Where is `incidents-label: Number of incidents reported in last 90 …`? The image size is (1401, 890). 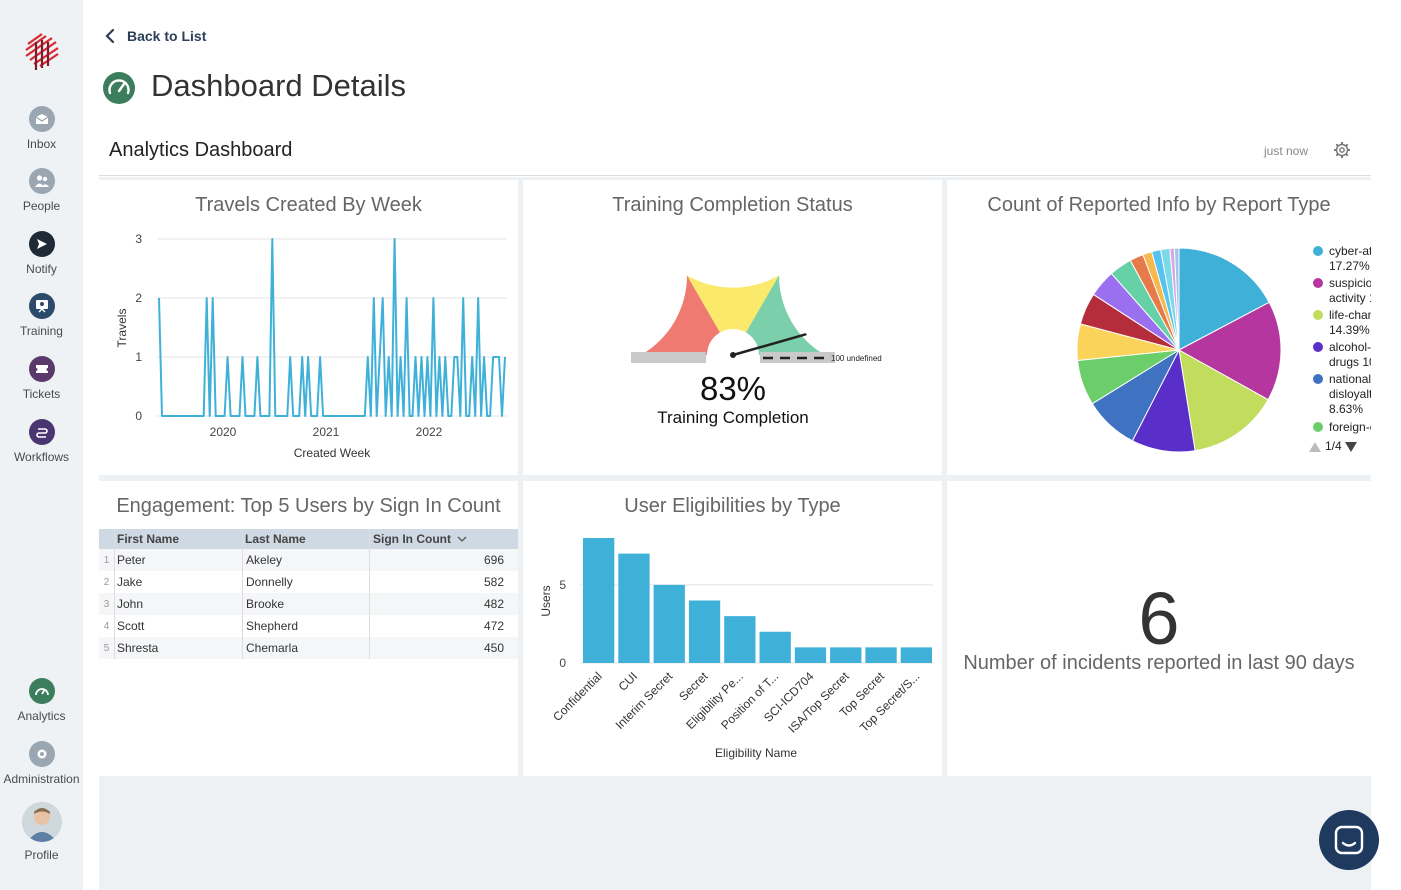
incidents-label: Number of incidents reported in last 90 … is located at coordinates (1159, 663).